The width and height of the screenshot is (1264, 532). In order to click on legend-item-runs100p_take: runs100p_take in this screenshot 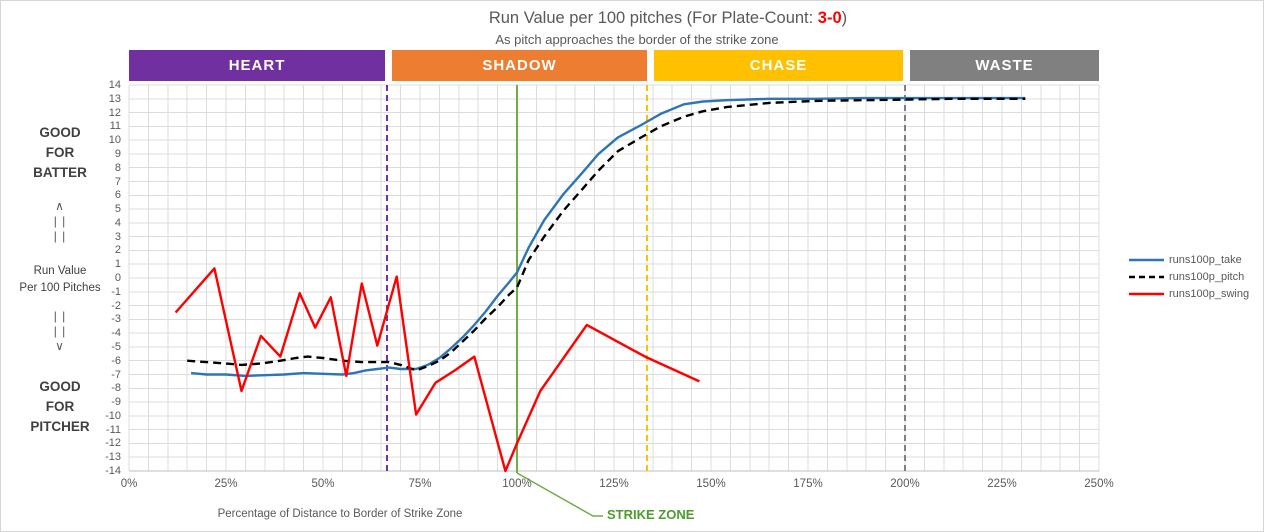, I will do `click(1189, 259)`.